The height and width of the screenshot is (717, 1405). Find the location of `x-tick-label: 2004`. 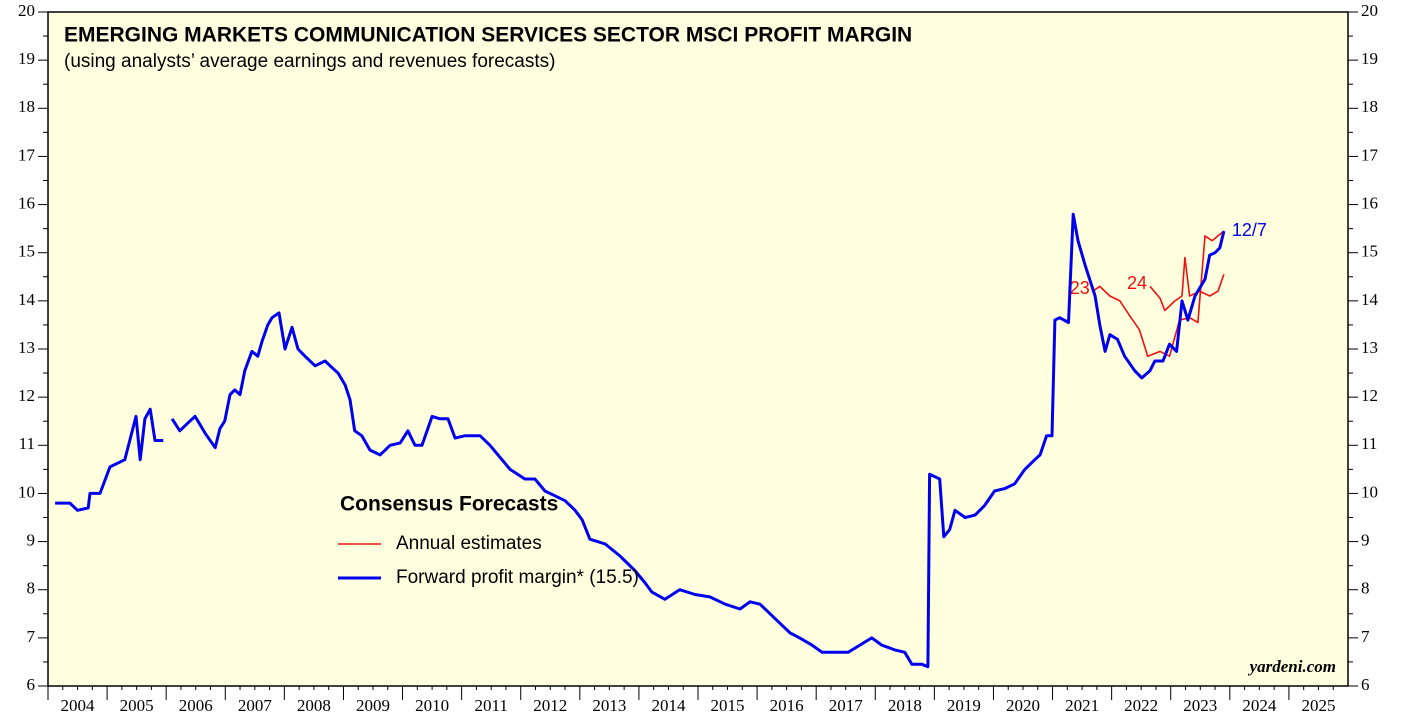

x-tick-label: 2004 is located at coordinates (78, 705).